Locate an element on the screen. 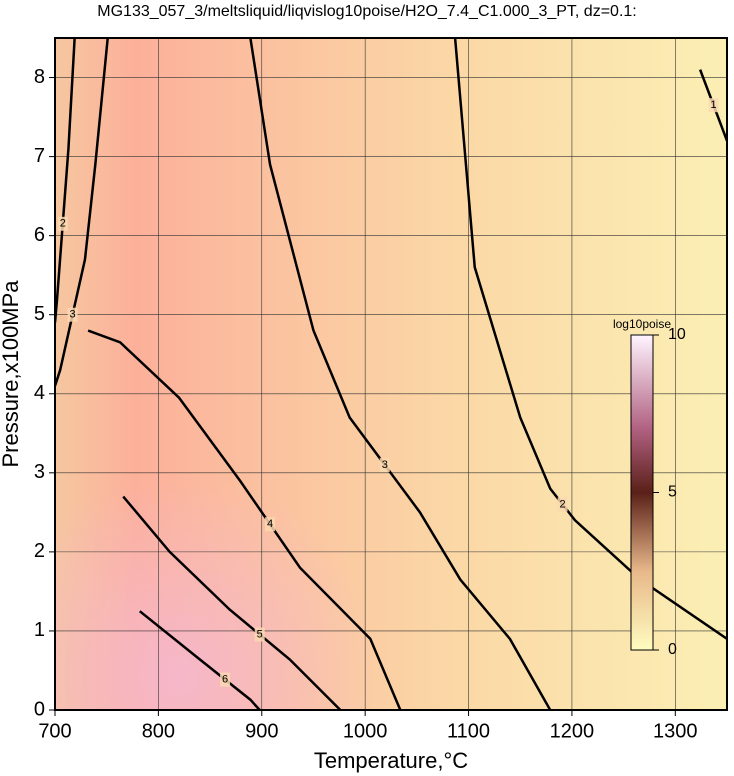 The width and height of the screenshot is (734, 776). y-tick-label: 6 is located at coordinates (39, 235).